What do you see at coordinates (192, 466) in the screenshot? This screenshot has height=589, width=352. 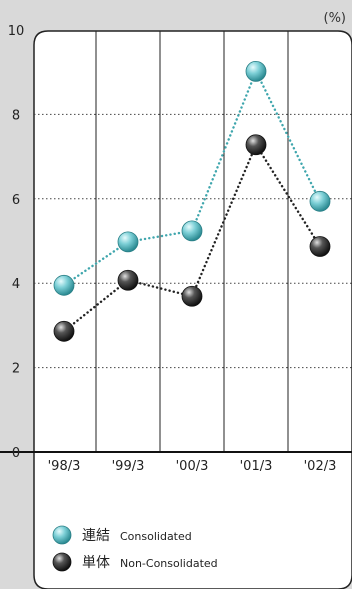 I see `x-tick-label: '00/3` at bounding box center [192, 466].